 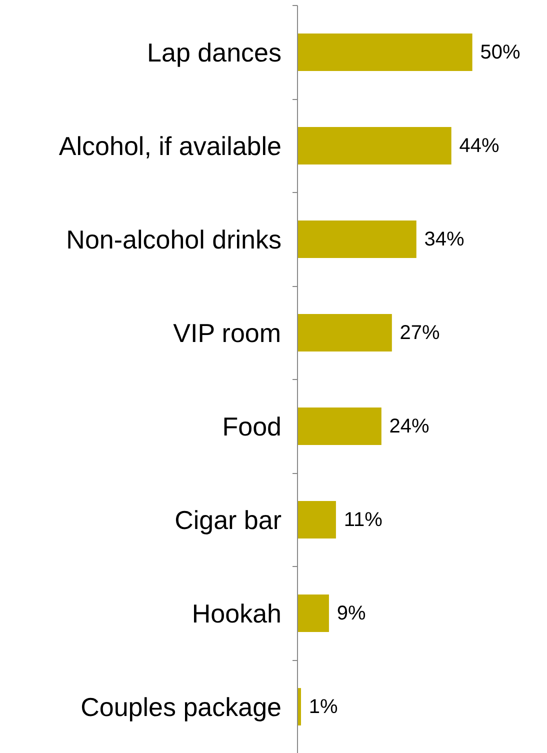 What do you see at coordinates (174, 239) in the screenshot?
I see `y-tick-label: Non-alcohol drinks` at bounding box center [174, 239].